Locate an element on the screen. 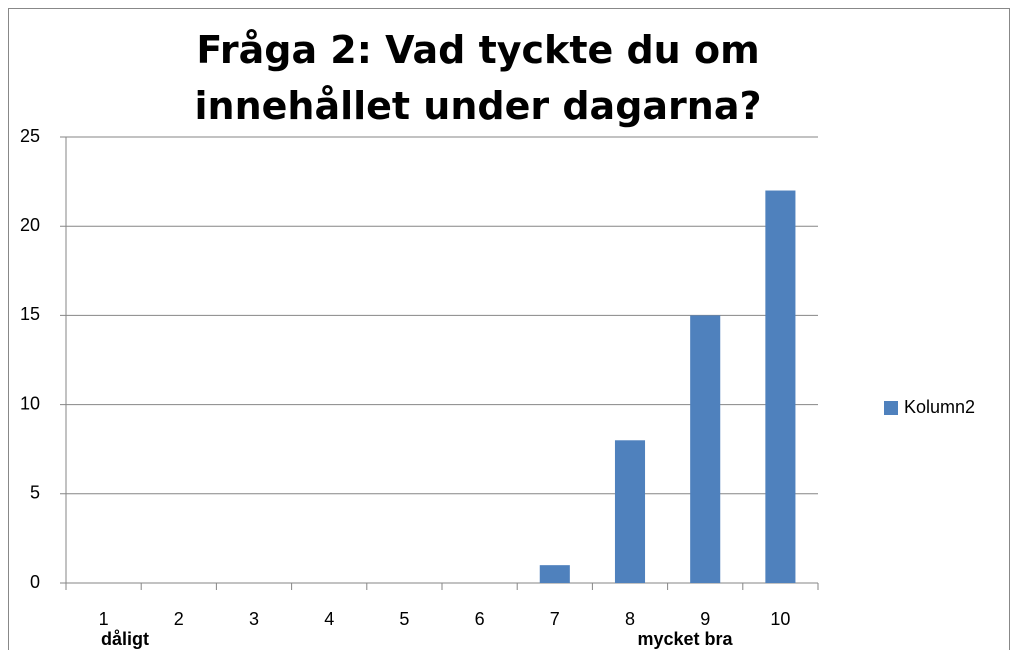  y-tick-label: 5 is located at coordinates (35, 493).